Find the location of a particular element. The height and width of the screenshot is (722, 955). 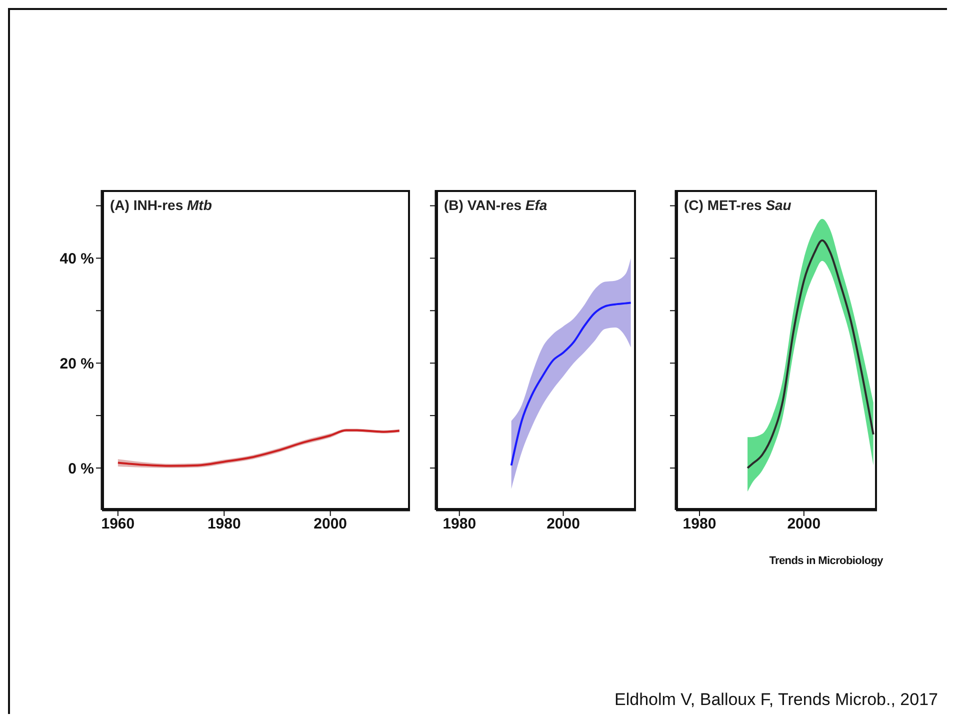

text: (B) VAN-res Efa is located at coordinates (496, 205).